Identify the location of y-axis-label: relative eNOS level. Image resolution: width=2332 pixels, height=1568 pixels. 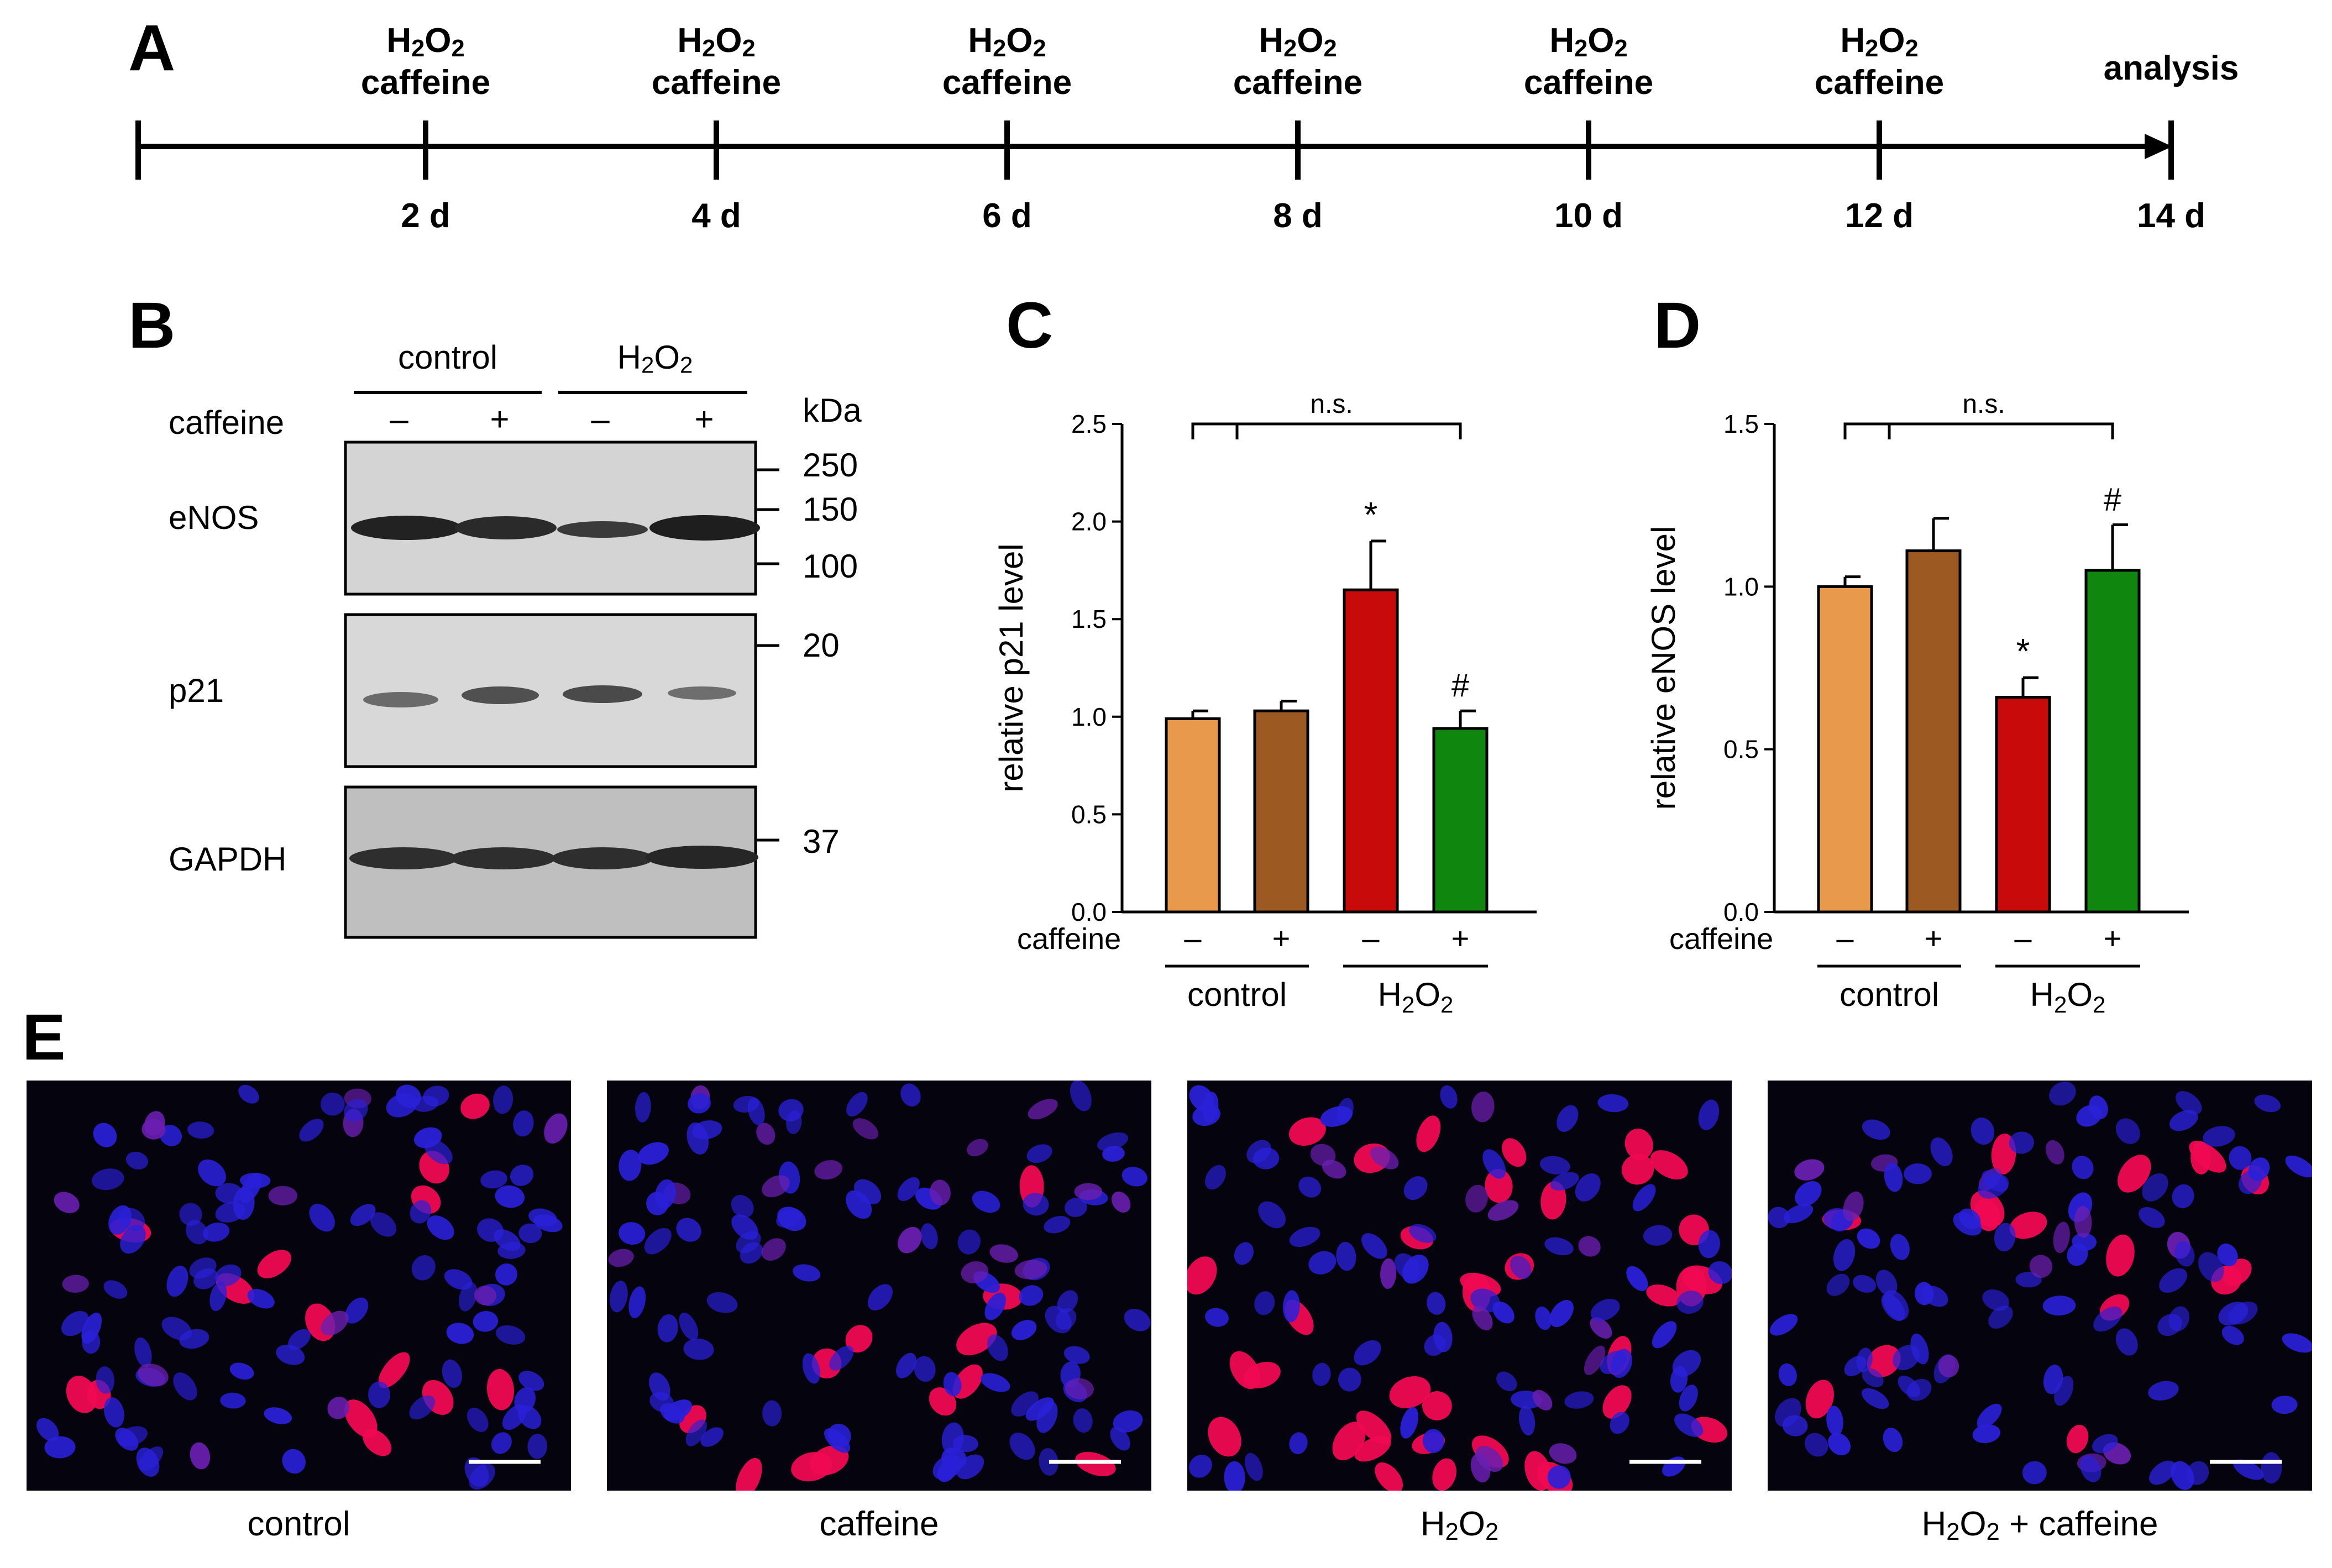
(1664, 668).